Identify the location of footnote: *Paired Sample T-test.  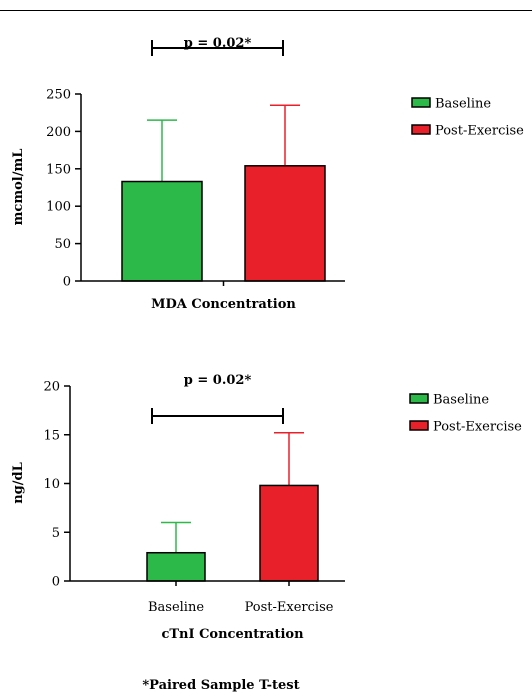
(220, 685).